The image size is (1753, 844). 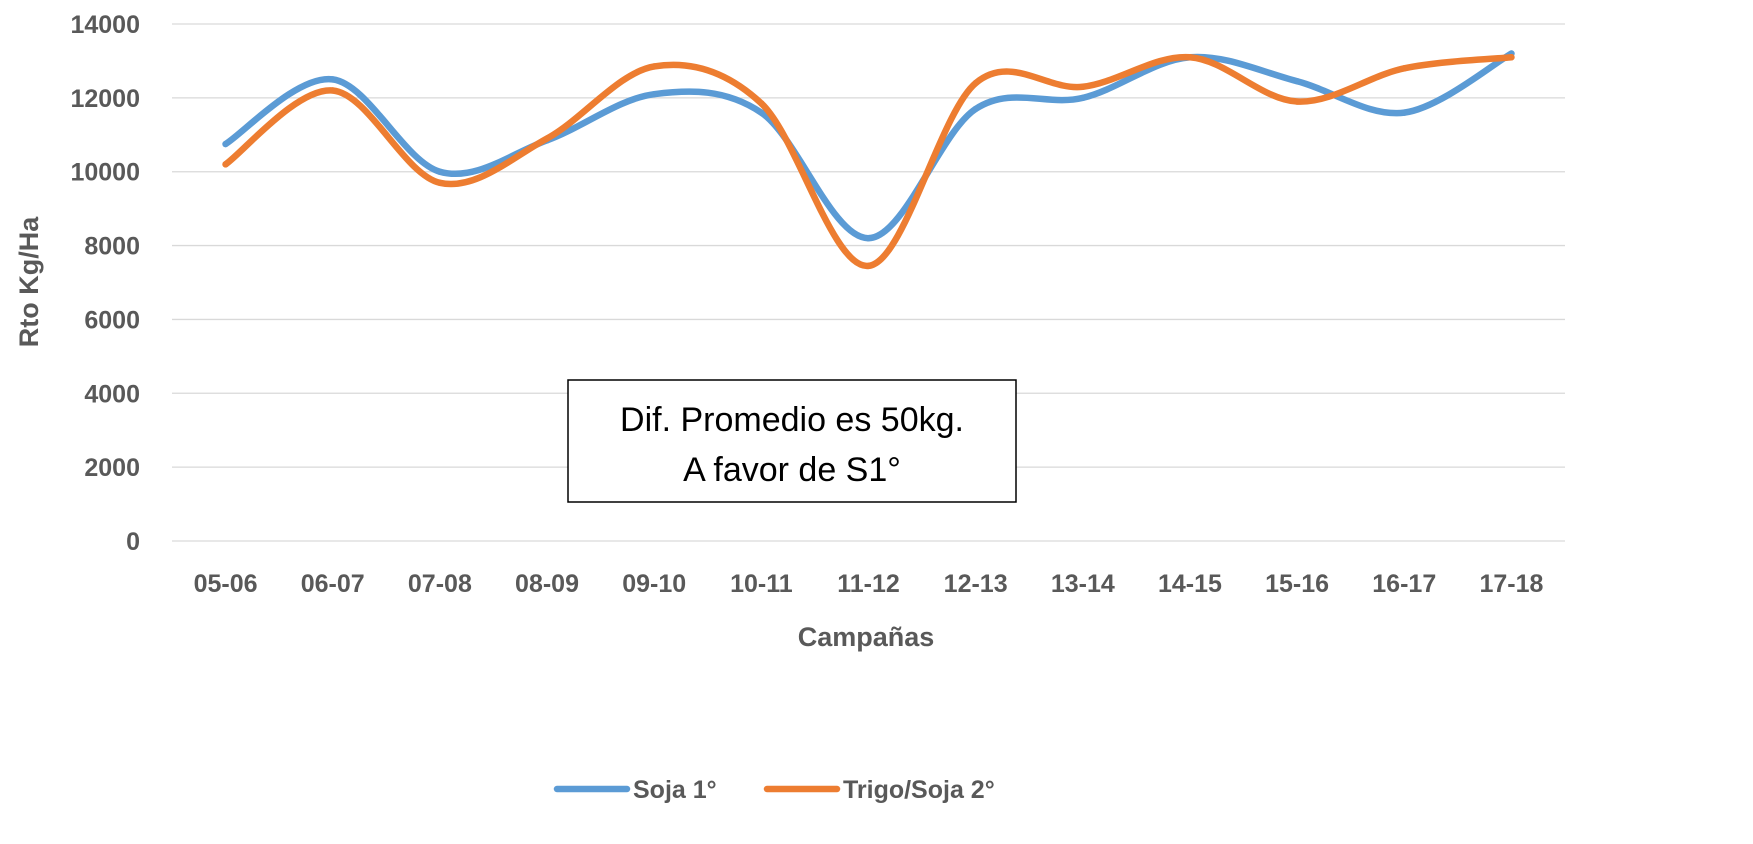 I want to click on legend-label-1: Soja 1°, so click(x=675, y=790).